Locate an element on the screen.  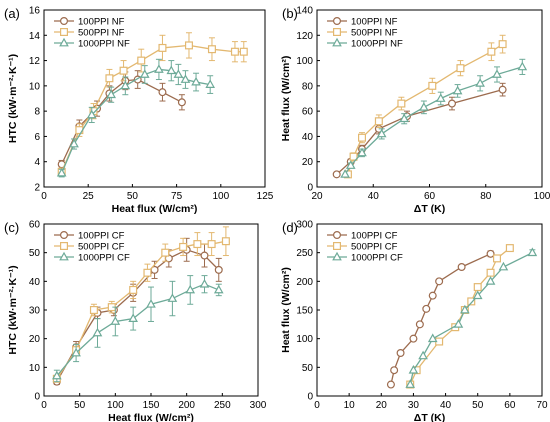
y-tick-label: 120 is located at coordinates (304, 36).